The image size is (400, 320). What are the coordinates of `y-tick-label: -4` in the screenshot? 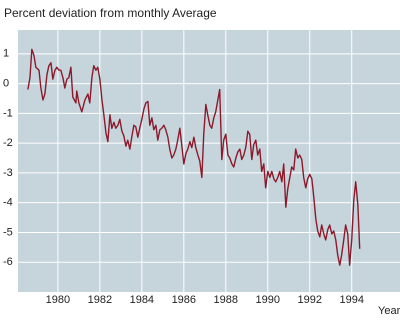 It's located at (8, 203).